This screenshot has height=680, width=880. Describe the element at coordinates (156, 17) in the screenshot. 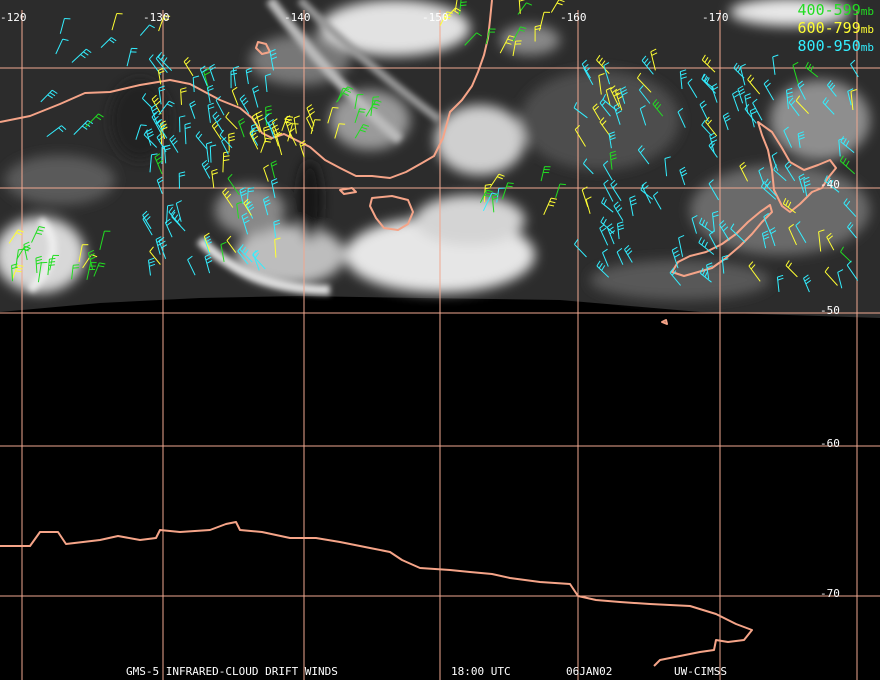

I see `lon-label: -130` at that location.